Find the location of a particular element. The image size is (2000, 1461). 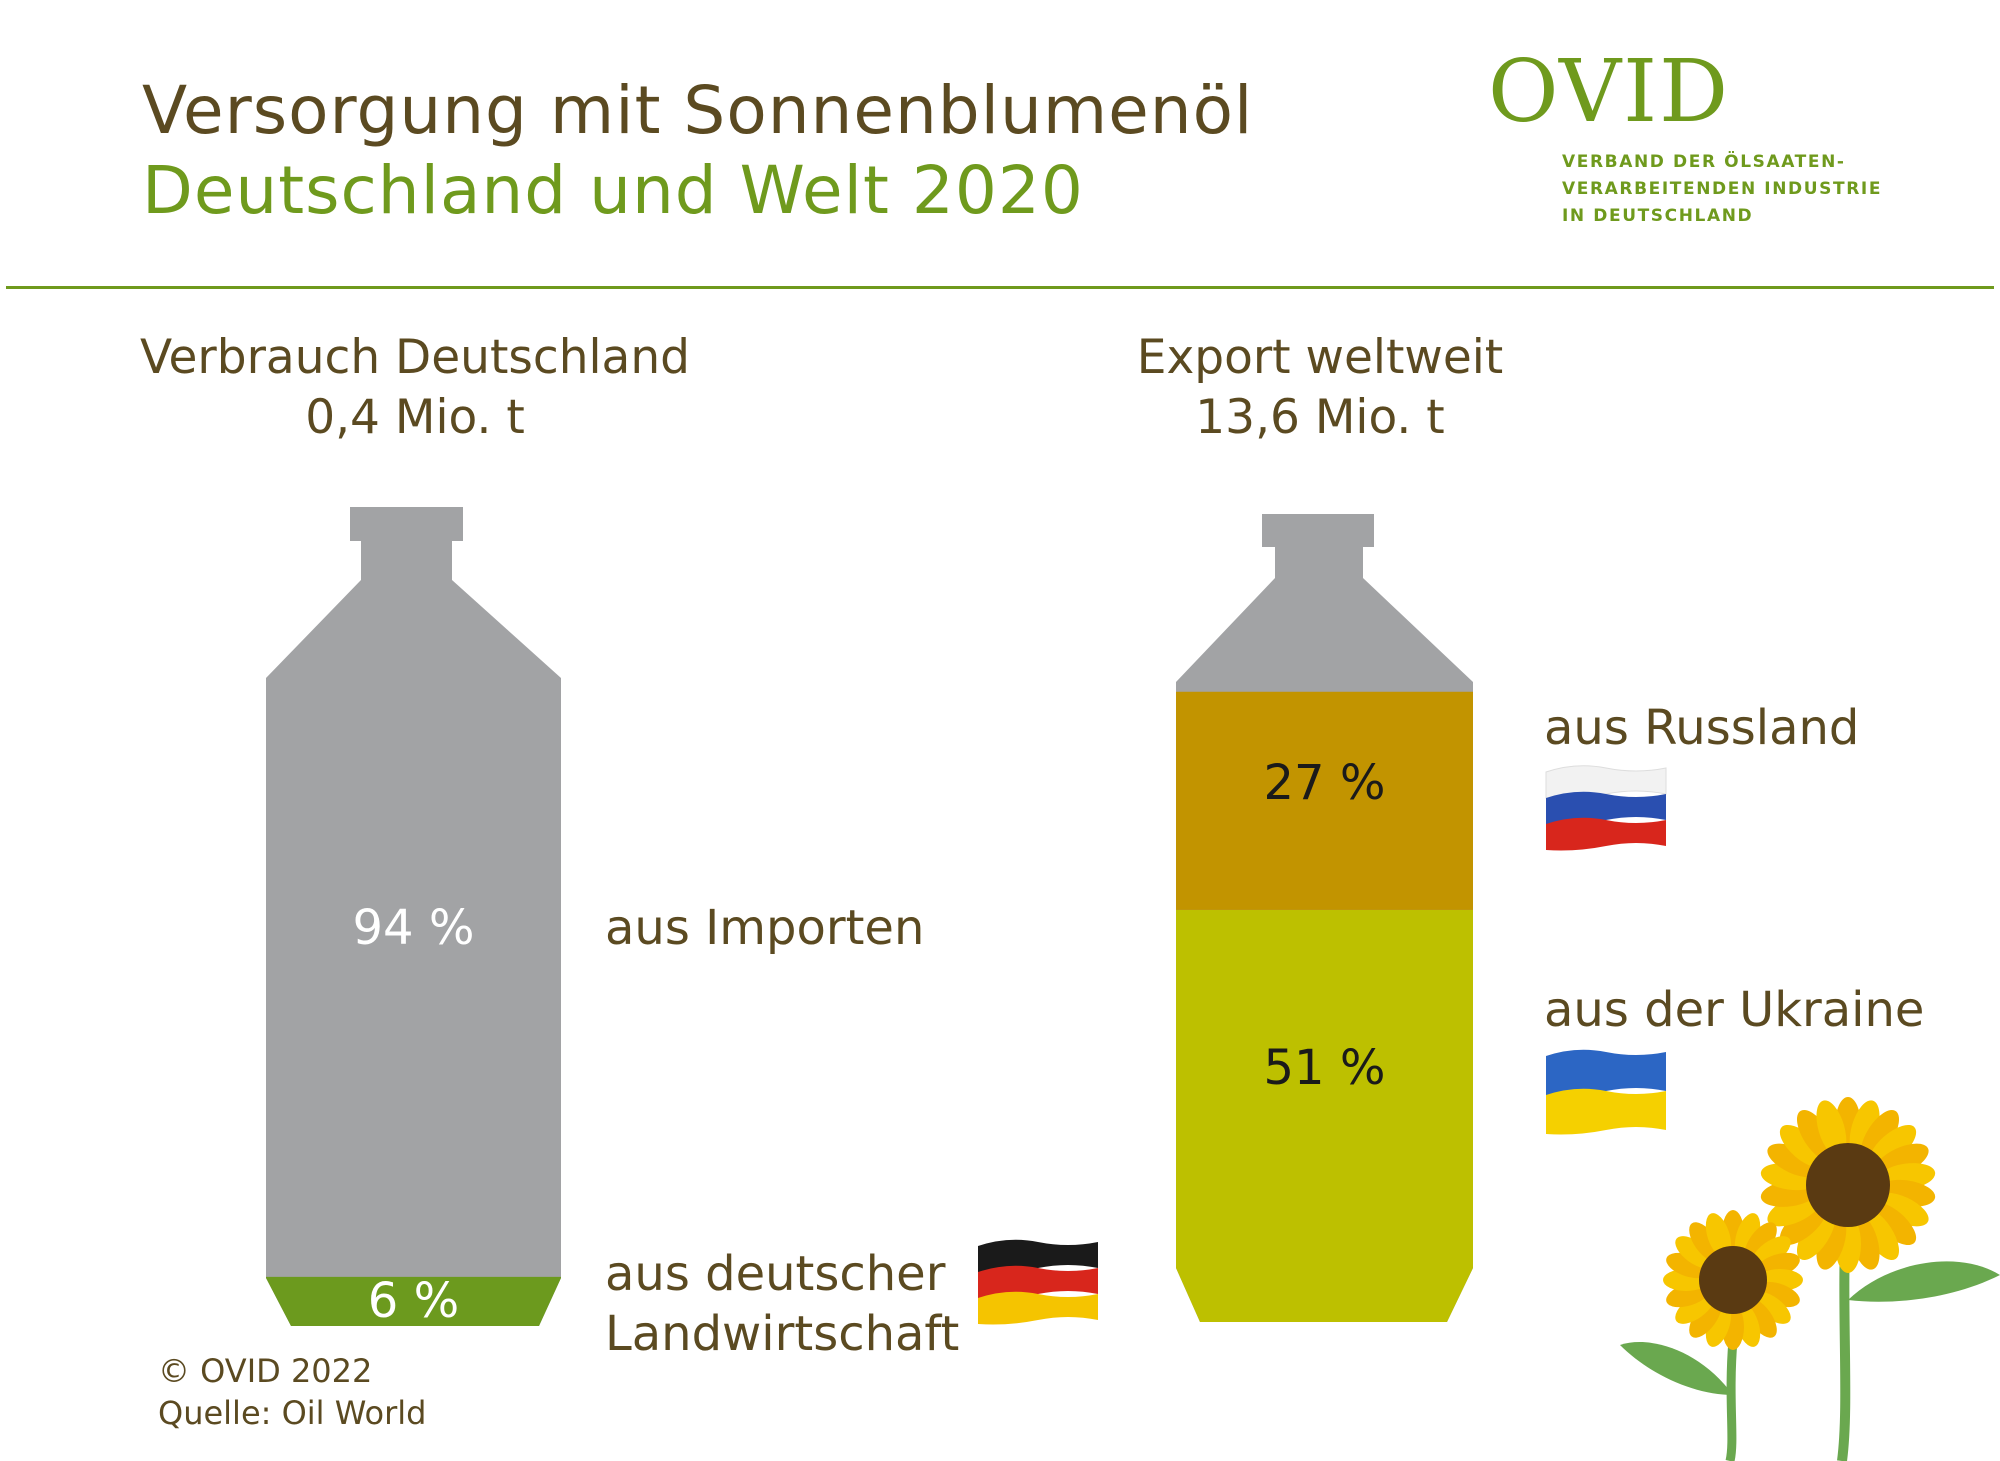

russia-flag-icon is located at coordinates (1606, 808).